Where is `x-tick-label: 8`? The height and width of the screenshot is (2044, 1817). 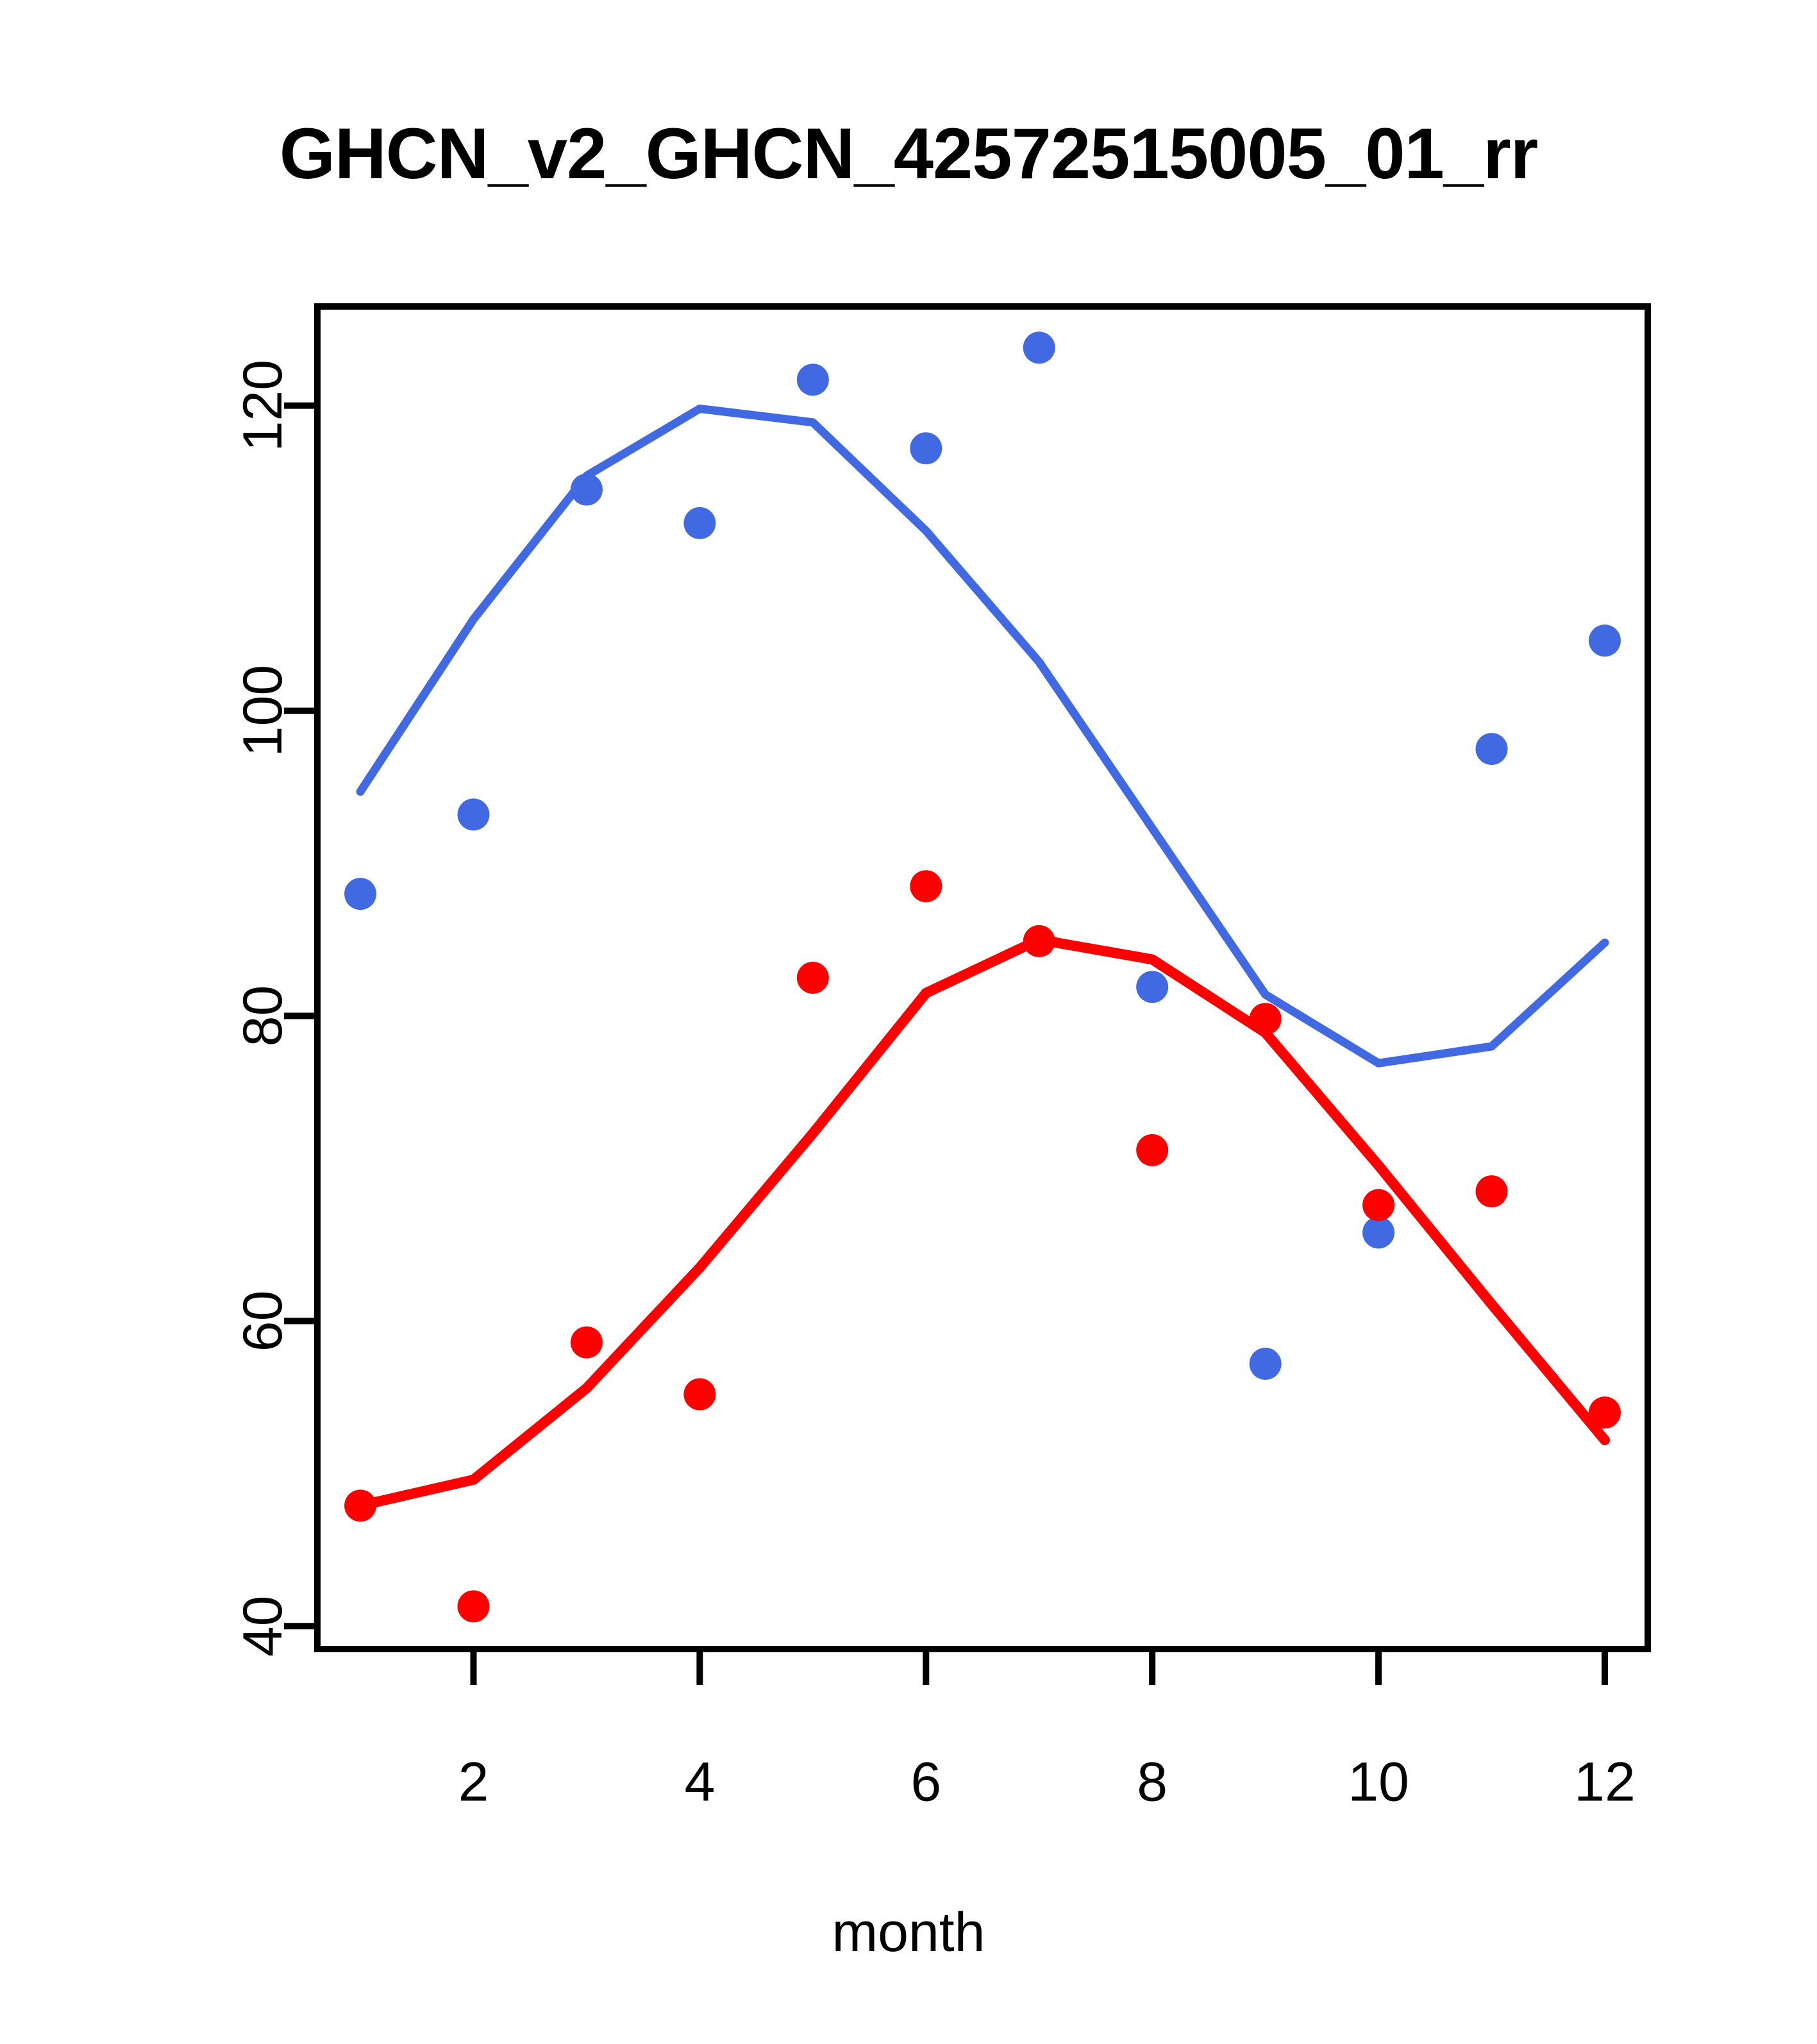 x-tick-label: 8 is located at coordinates (1152, 1783).